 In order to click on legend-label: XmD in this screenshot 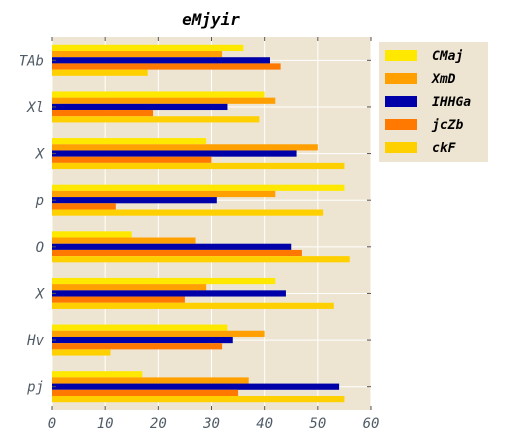, I will do `click(443, 79)`.